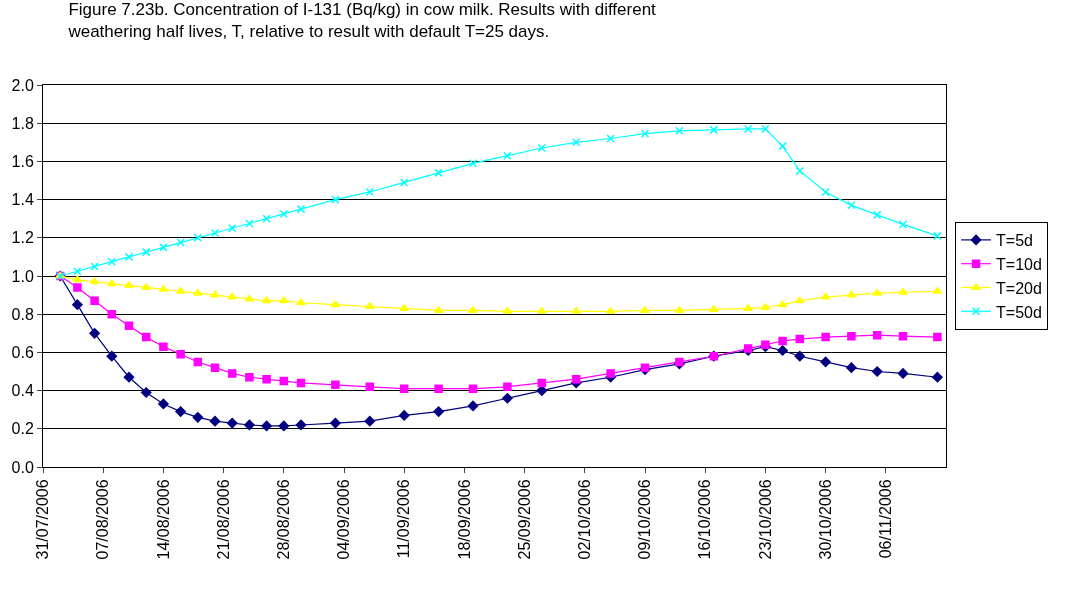 The height and width of the screenshot is (592, 1086). Describe the element at coordinates (283, 519) in the screenshot. I see `x-tick-label: 28/08/2006` at that location.